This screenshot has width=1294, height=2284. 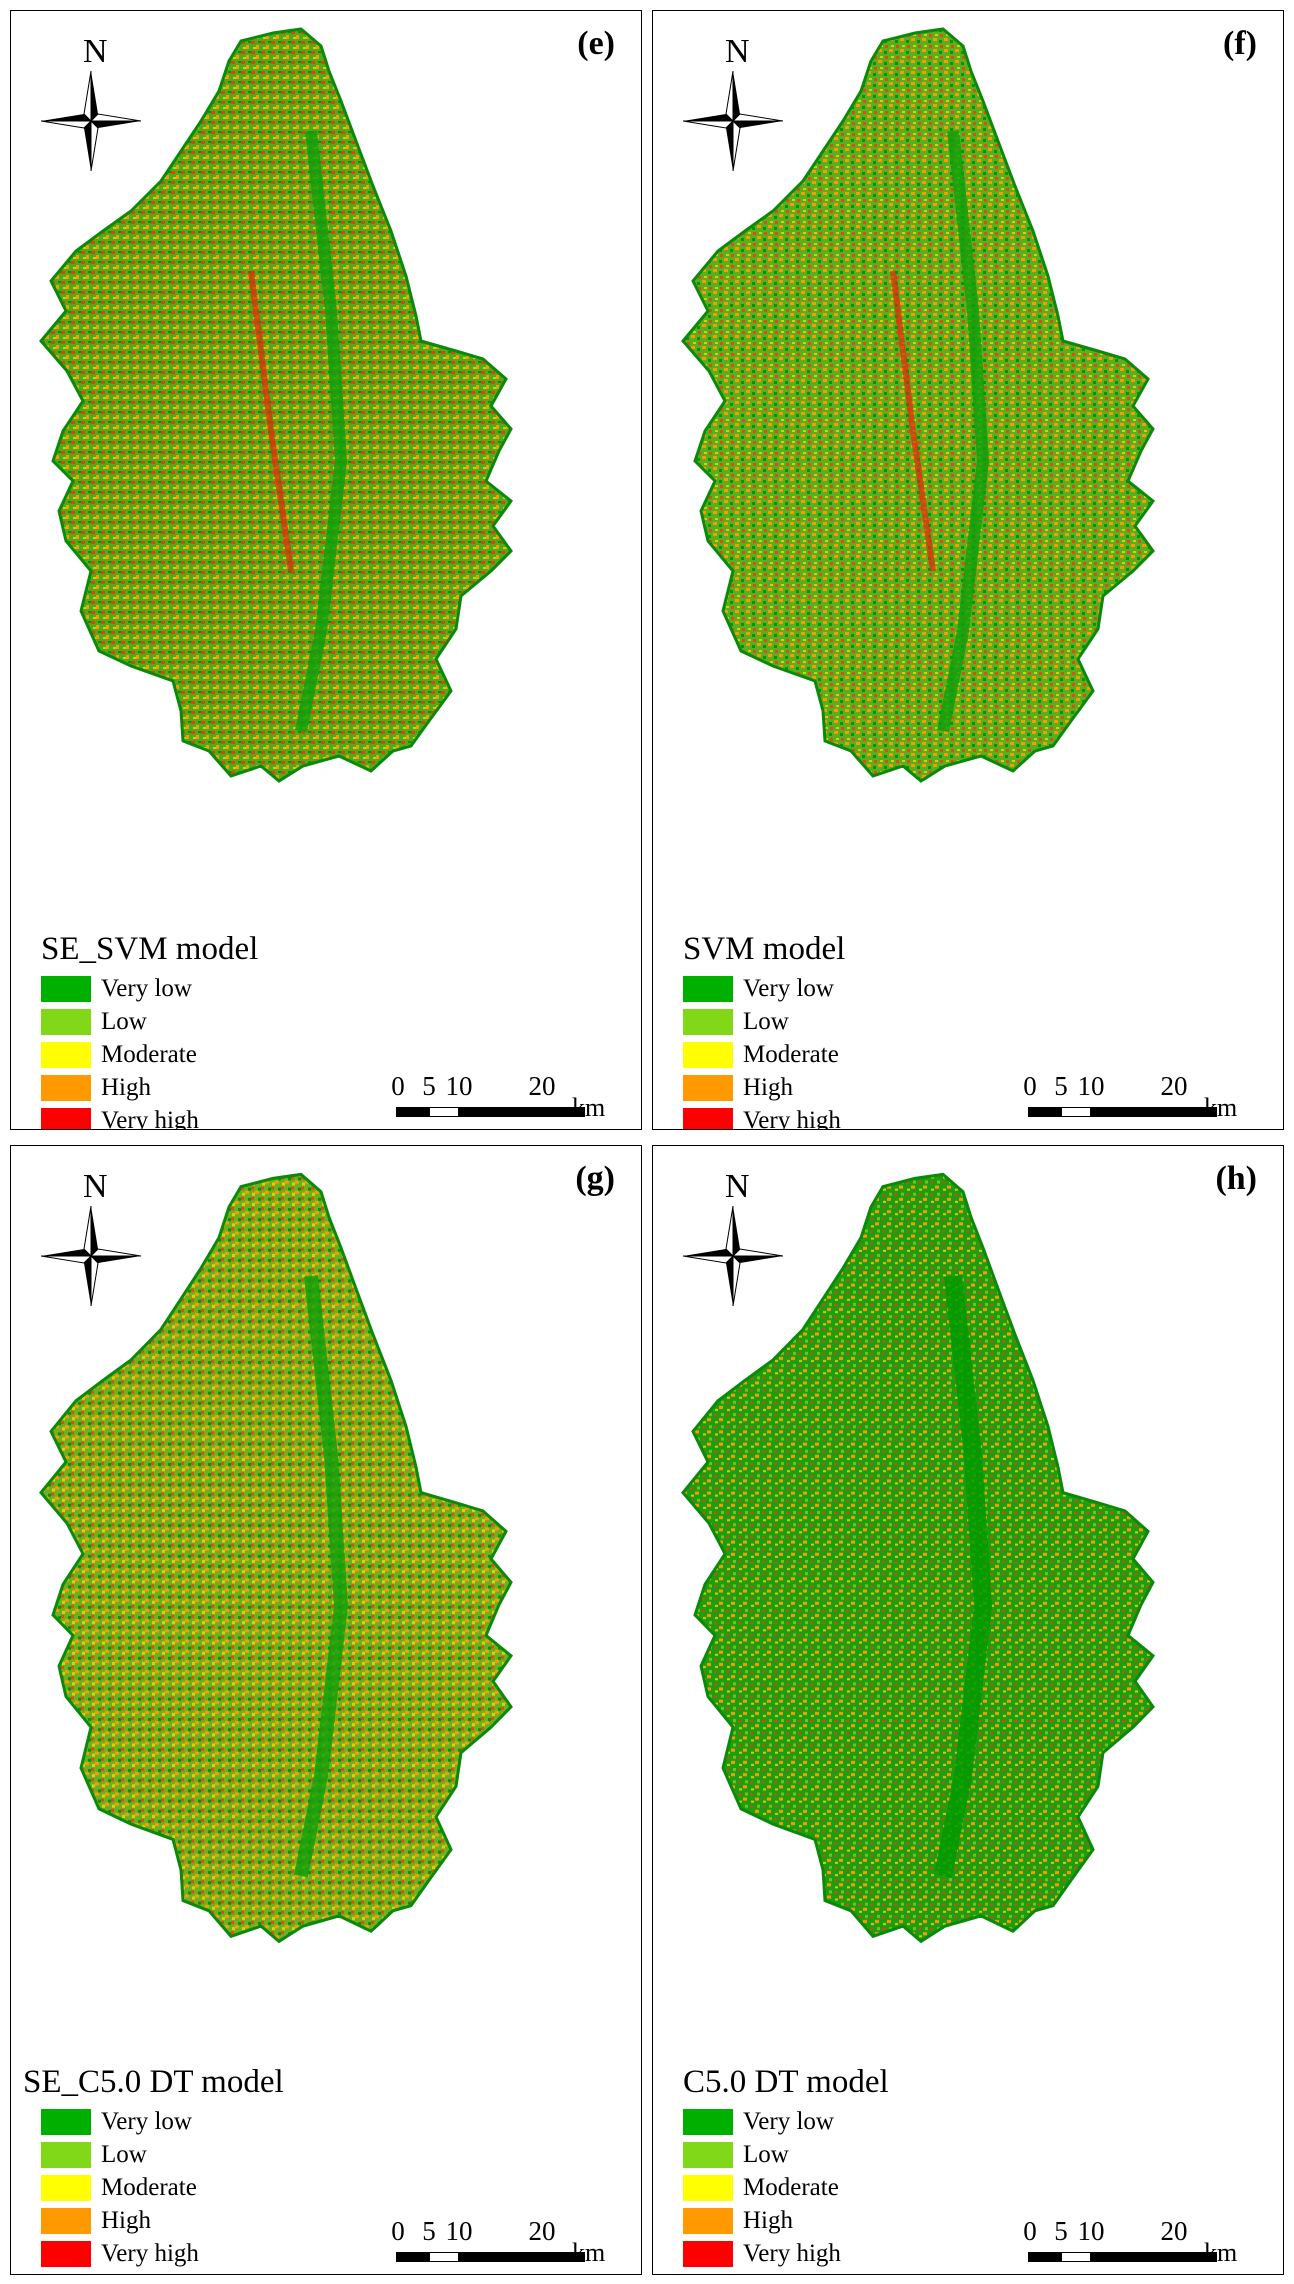 What do you see at coordinates (150, 949) in the screenshot?
I see `legend-title: SE_SVM model` at bounding box center [150, 949].